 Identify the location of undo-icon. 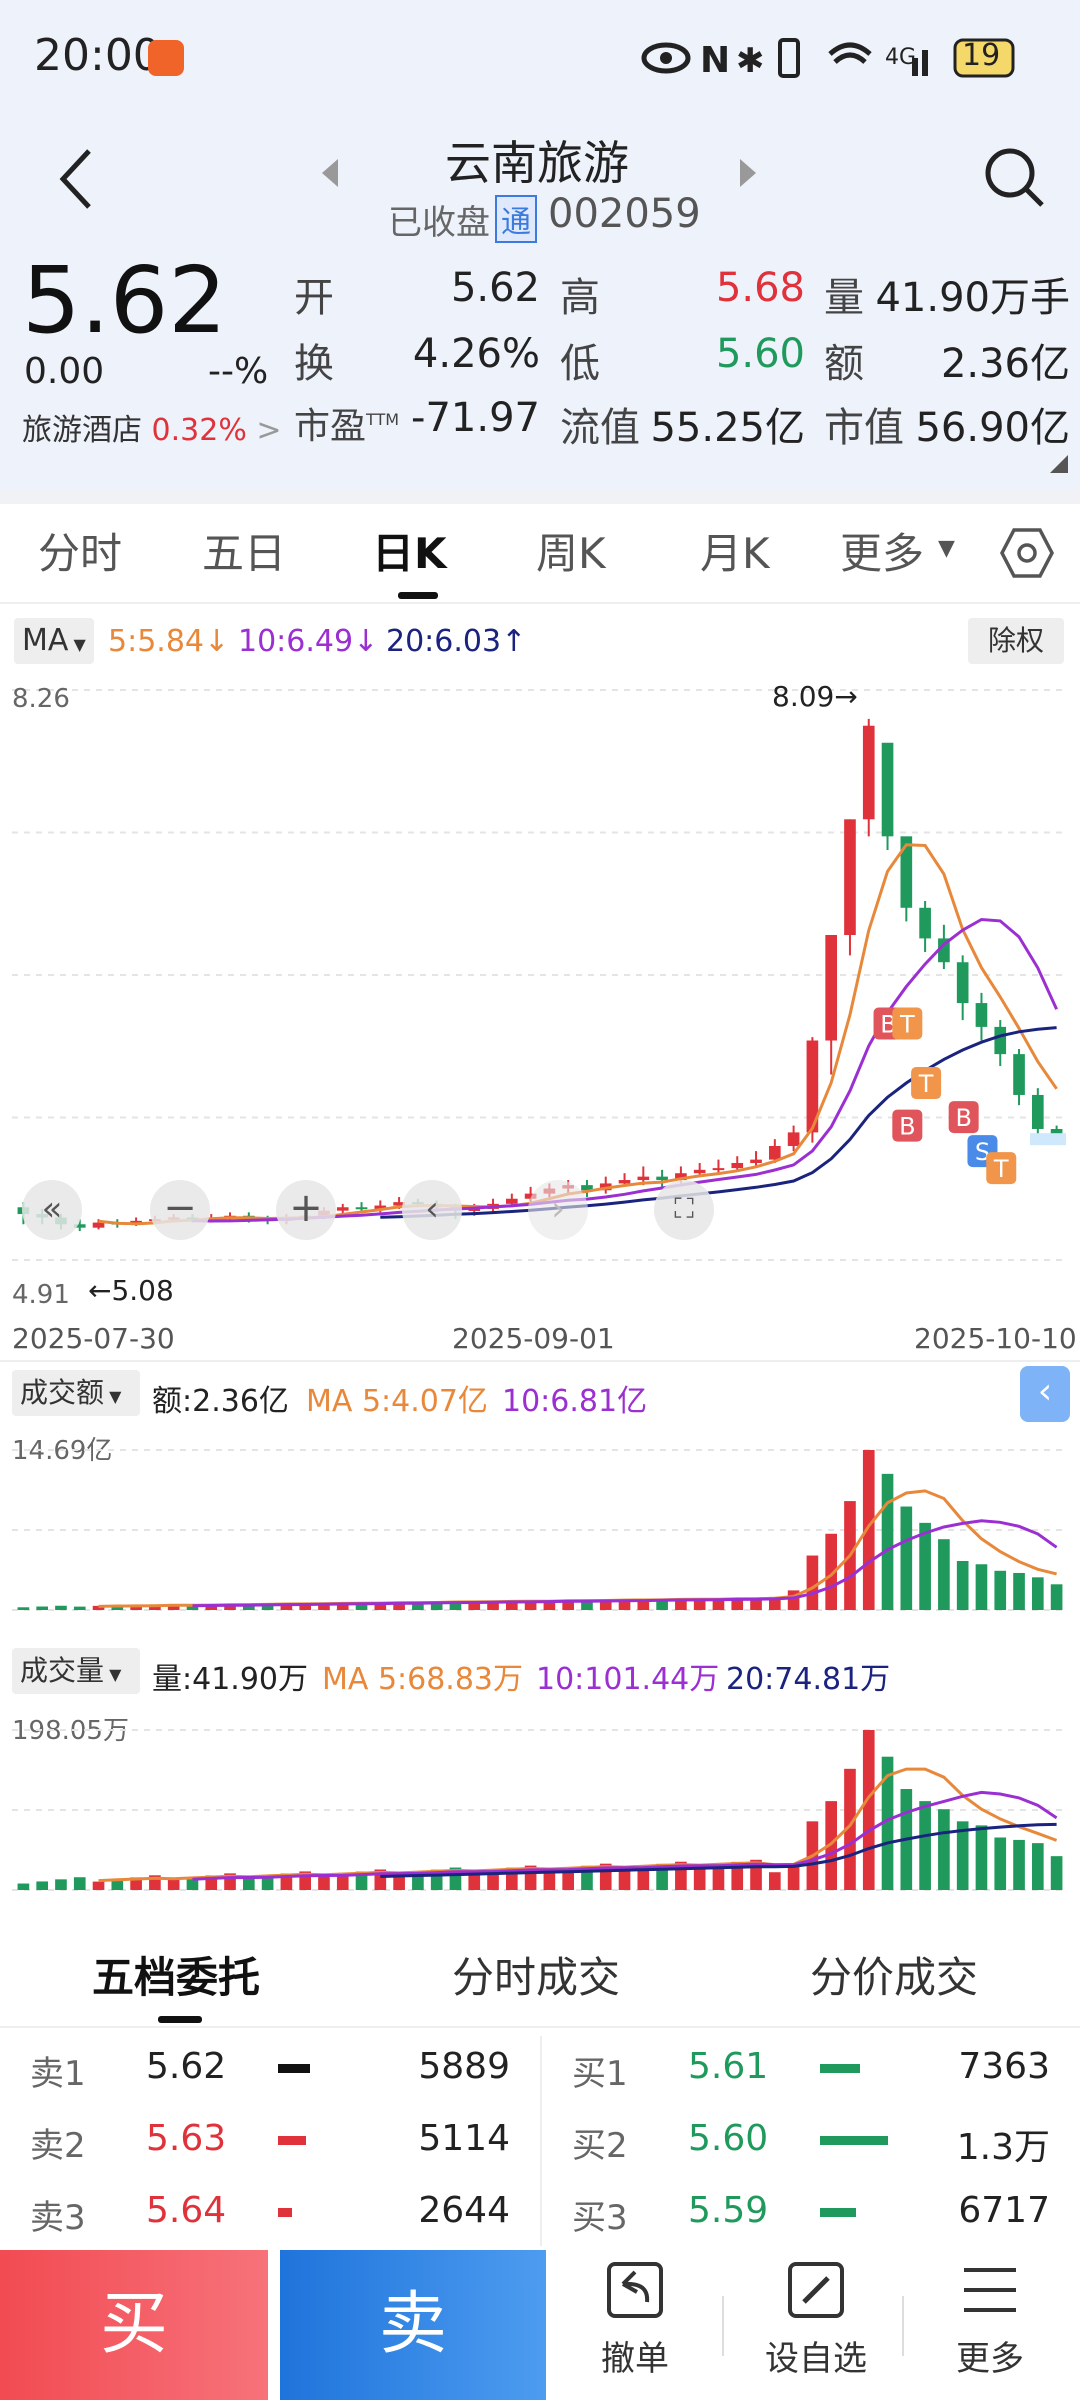
(635, 2290).